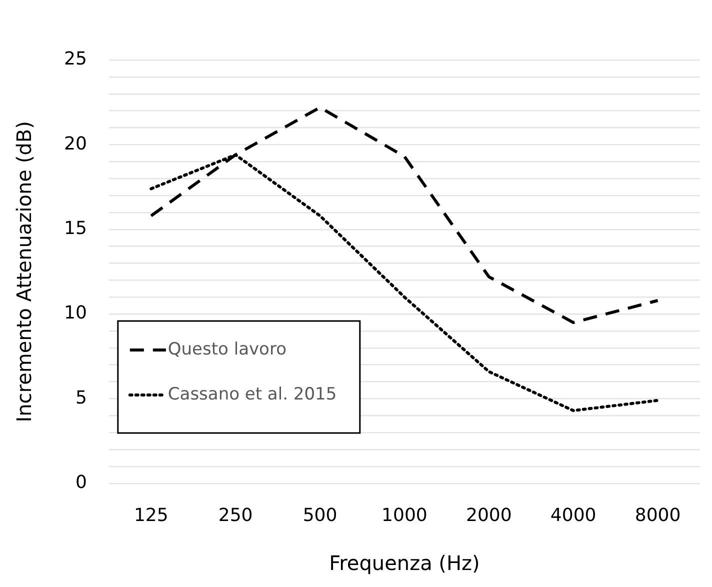 The image size is (712, 587). Describe the element at coordinates (75, 59) in the screenshot. I see `y-tick-label: 25` at that location.